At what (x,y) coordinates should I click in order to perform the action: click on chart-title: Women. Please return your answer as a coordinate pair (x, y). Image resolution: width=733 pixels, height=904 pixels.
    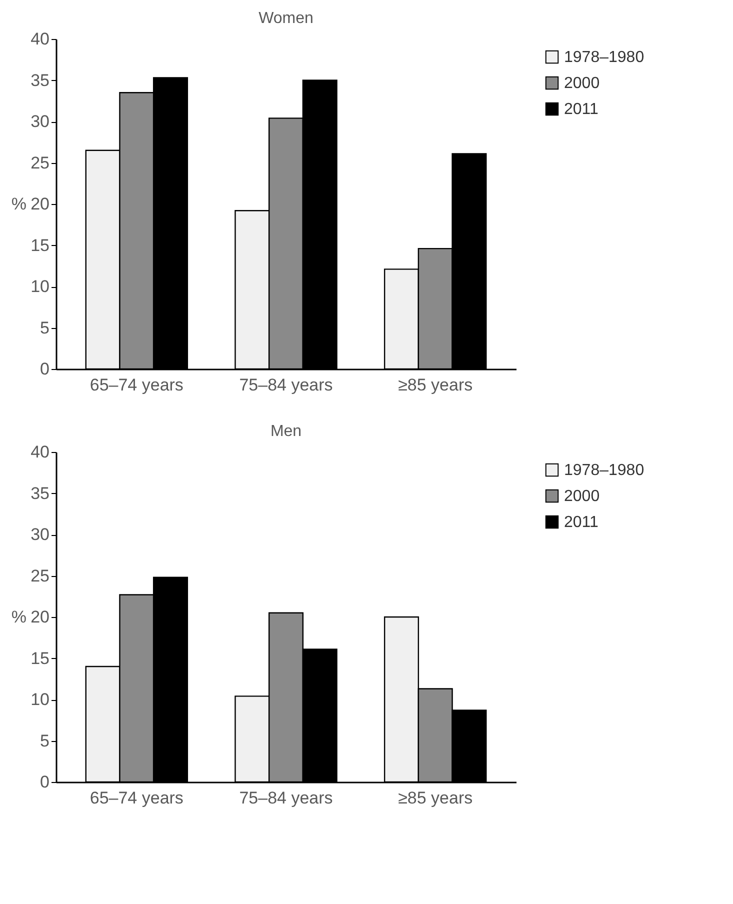
    Looking at the image, I should click on (286, 18).